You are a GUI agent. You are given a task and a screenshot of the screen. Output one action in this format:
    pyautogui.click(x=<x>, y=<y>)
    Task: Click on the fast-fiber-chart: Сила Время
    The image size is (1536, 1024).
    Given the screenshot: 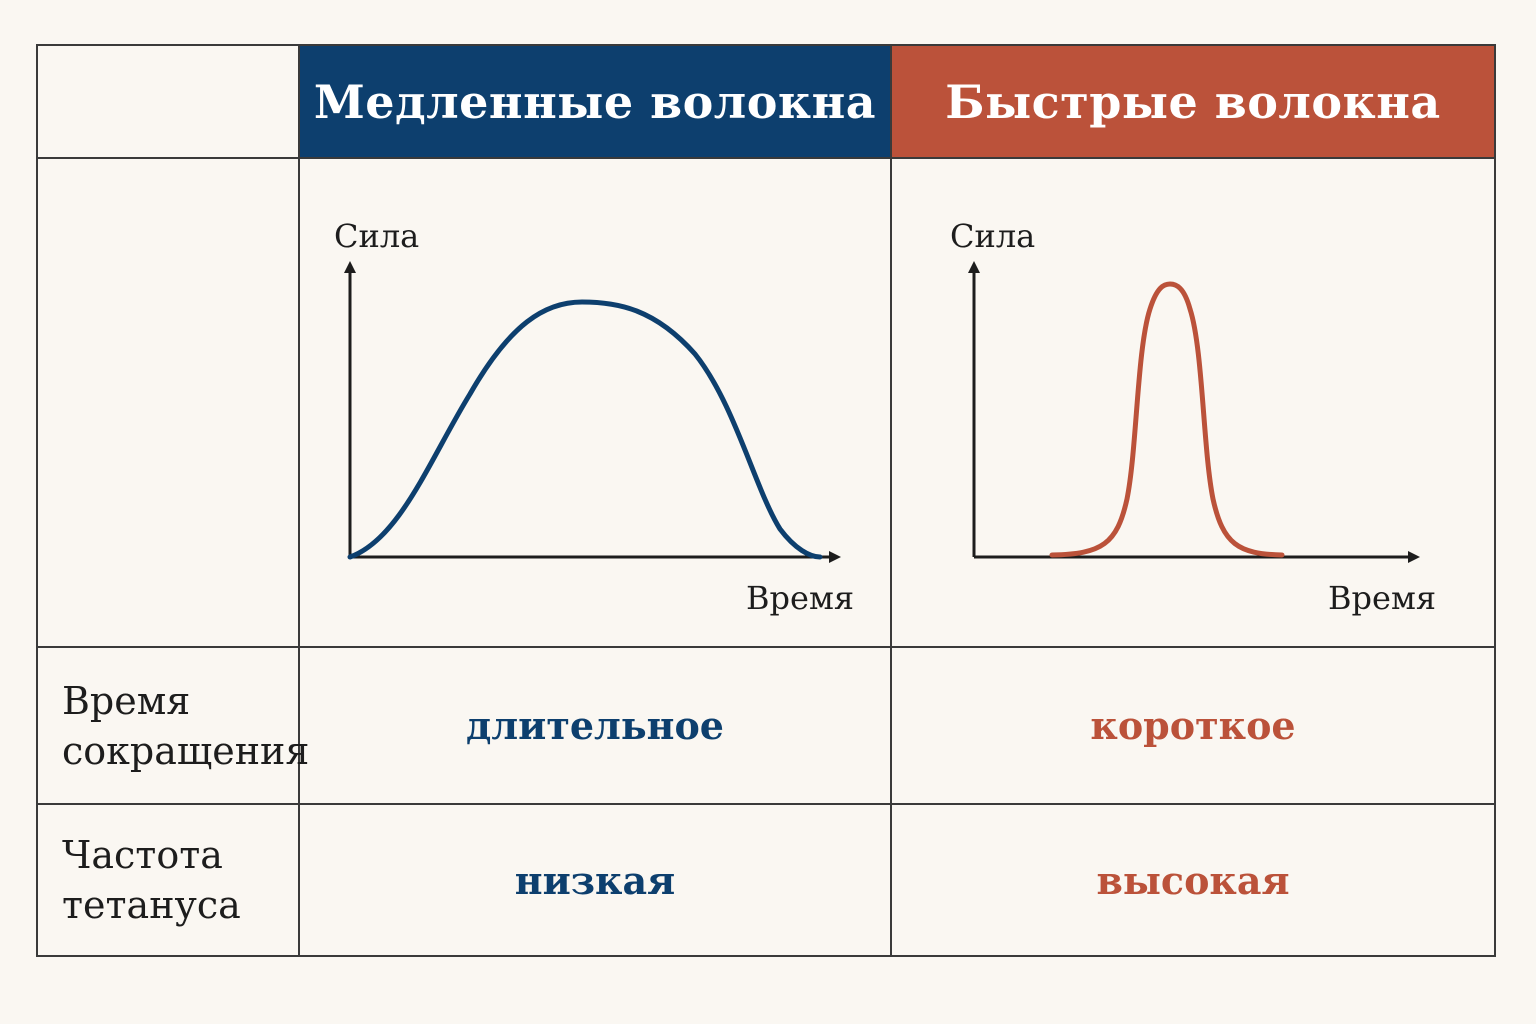 What is the action you would take?
    pyautogui.click(x=1193, y=417)
    